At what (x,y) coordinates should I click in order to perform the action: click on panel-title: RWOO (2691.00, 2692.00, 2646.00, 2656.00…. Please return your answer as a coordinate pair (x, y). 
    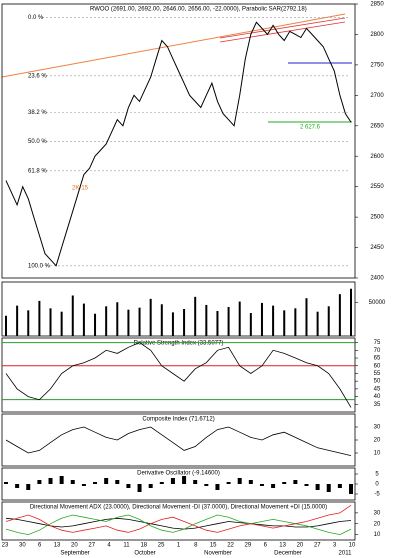
    Looking at the image, I should click on (198, 10).